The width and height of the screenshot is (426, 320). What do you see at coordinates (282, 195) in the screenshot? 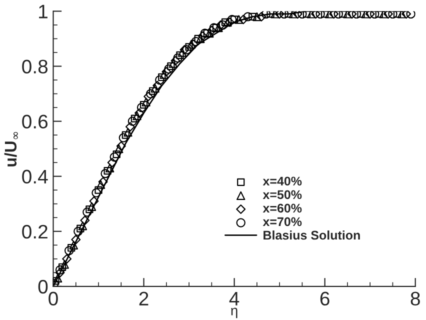
I see `legend-label: x=50%` at bounding box center [282, 195].